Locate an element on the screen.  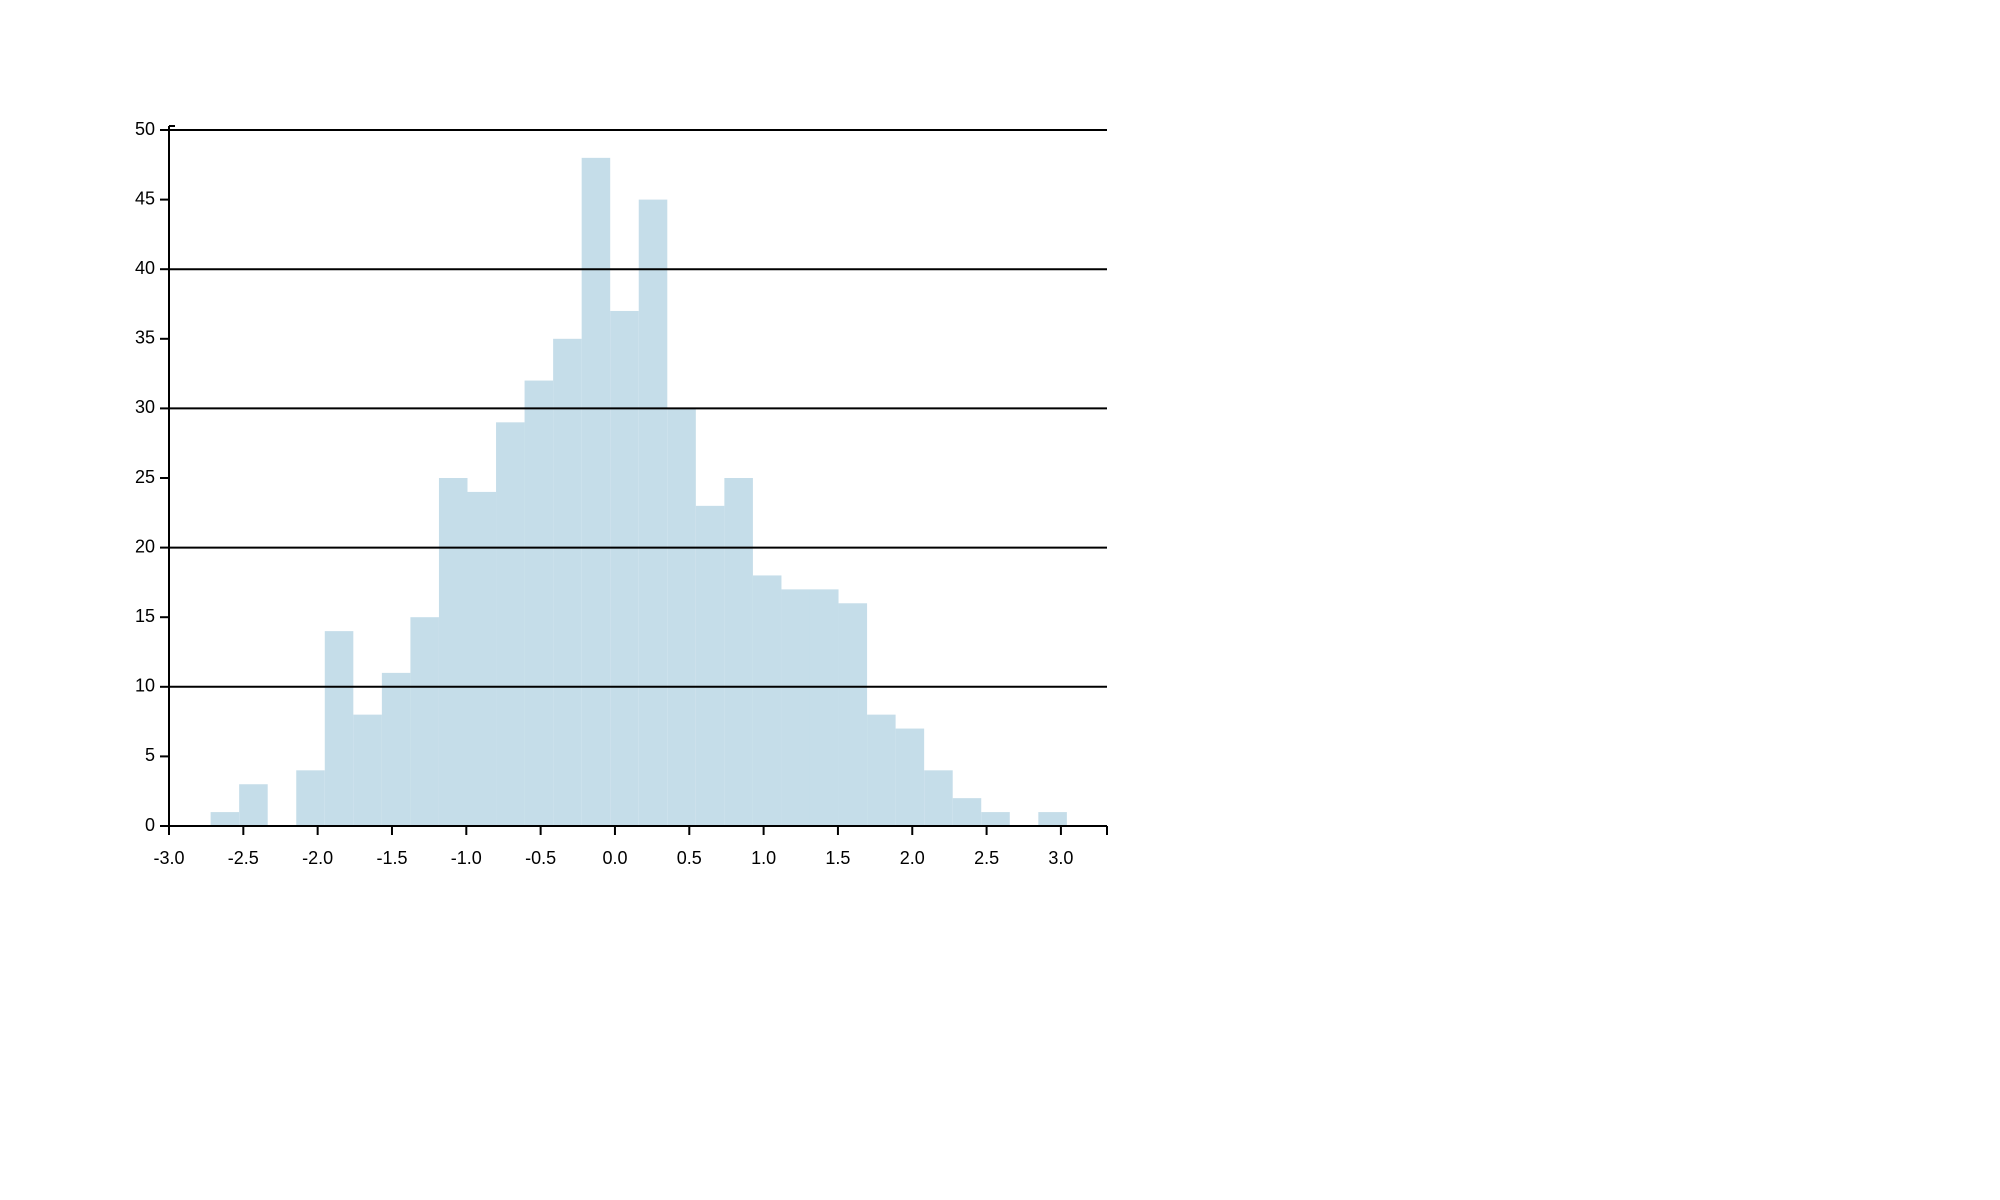
x-tick-label: 0.5 is located at coordinates (689, 858).